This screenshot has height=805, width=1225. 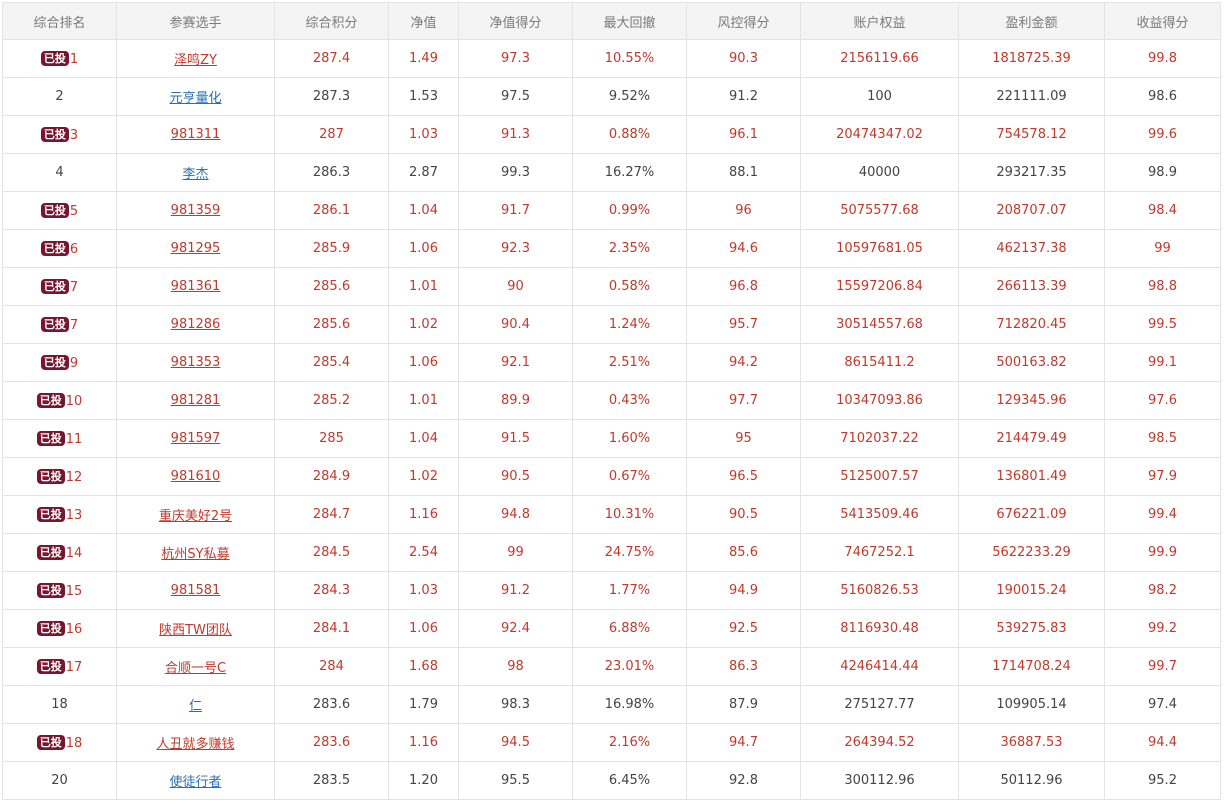 I want to click on cell-nav-score: 92.4, so click(x=515, y=628).